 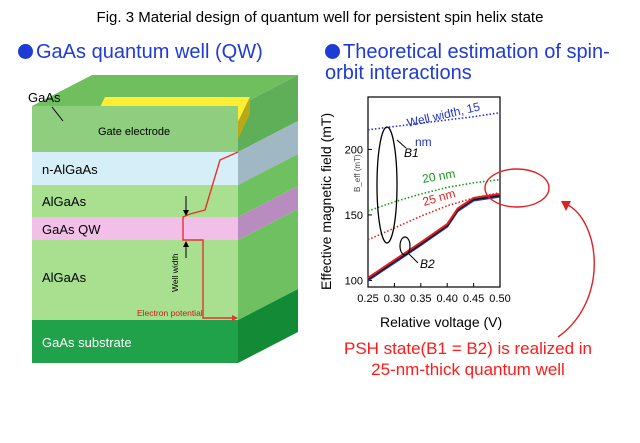 What do you see at coordinates (71, 229) in the screenshot?
I see `label-gaas-qw: GaAs QW` at bounding box center [71, 229].